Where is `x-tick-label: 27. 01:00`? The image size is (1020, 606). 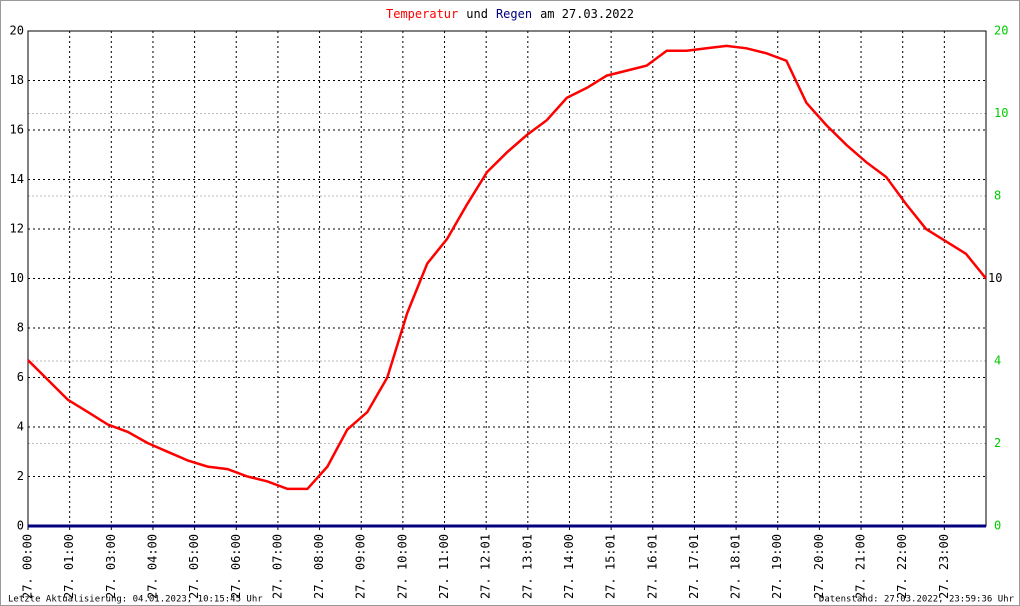
x-tick-label: 27. 01:00 is located at coordinates (69, 566).